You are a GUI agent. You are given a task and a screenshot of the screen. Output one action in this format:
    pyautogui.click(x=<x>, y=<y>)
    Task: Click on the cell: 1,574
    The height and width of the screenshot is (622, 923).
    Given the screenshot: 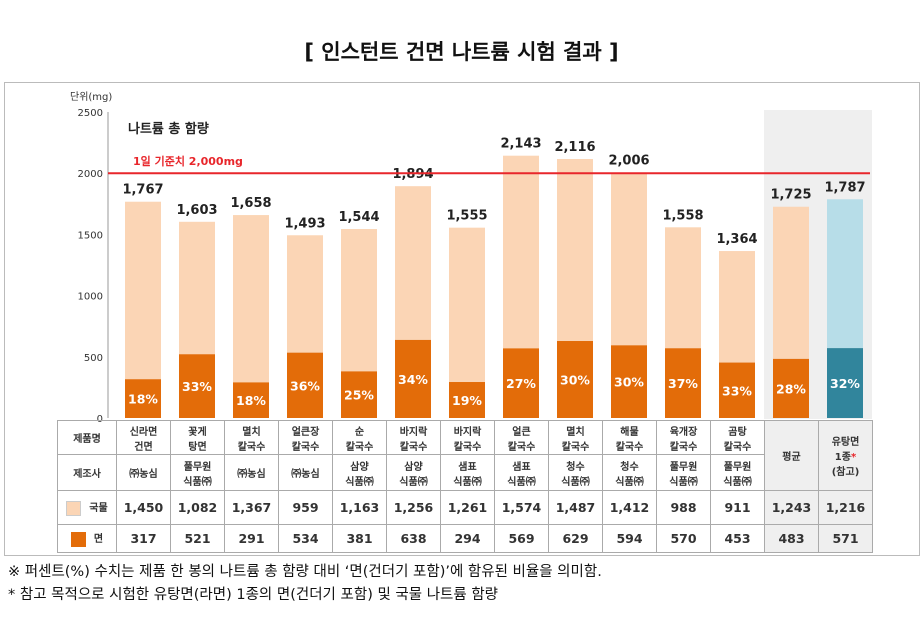 What is the action you would take?
    pyautogui.click(x=521, y=507)
    